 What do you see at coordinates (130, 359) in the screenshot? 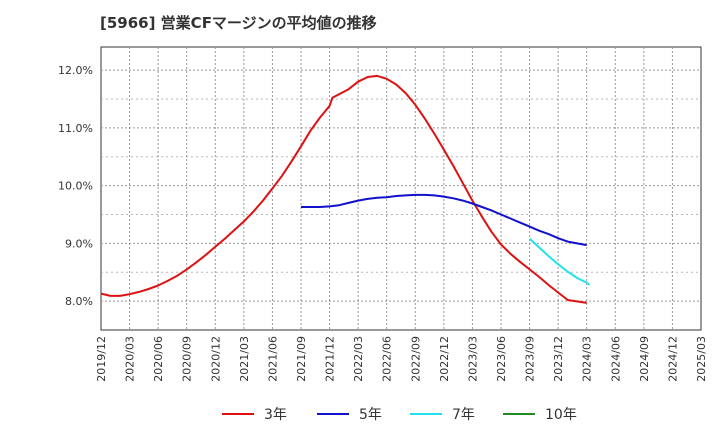
I see `x-tick-label: 2020/03` at bounding box center [130, 359].